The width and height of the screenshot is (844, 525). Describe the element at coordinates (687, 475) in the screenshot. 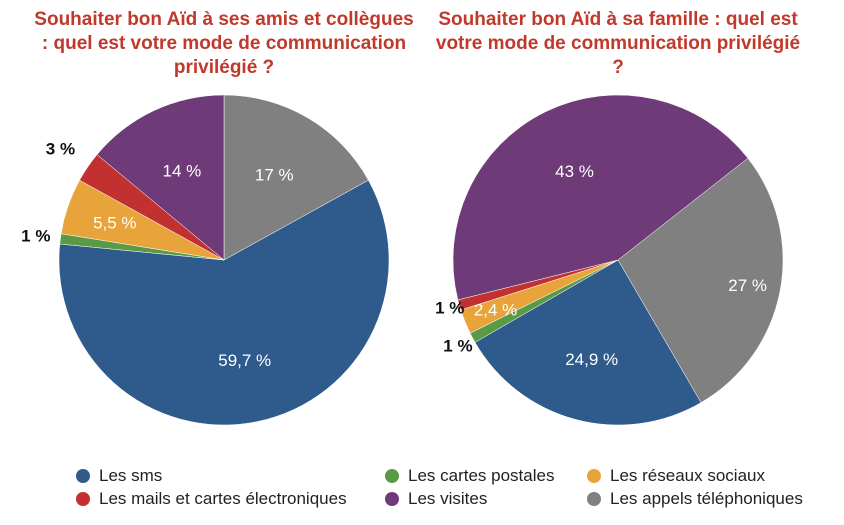

I see `legend-label: Les réseaux sociaux` at that location.